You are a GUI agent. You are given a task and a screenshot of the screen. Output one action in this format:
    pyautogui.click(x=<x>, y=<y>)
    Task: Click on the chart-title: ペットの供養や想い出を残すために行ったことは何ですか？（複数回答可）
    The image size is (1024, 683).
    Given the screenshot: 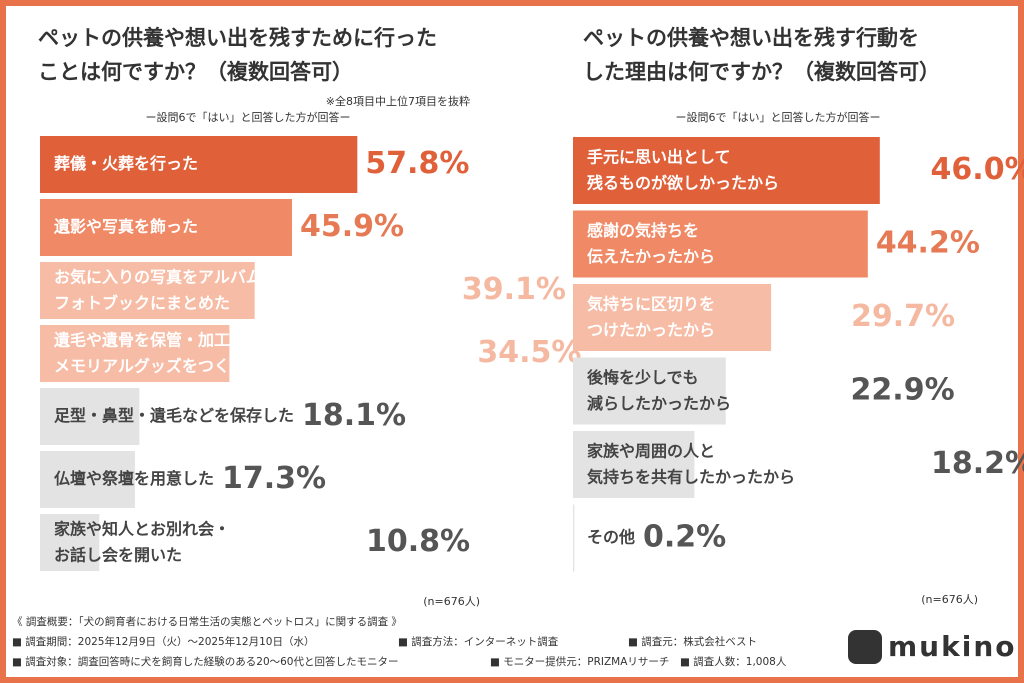 What is the action you would take?
    pyautogui.click(x=237, y=55)
    